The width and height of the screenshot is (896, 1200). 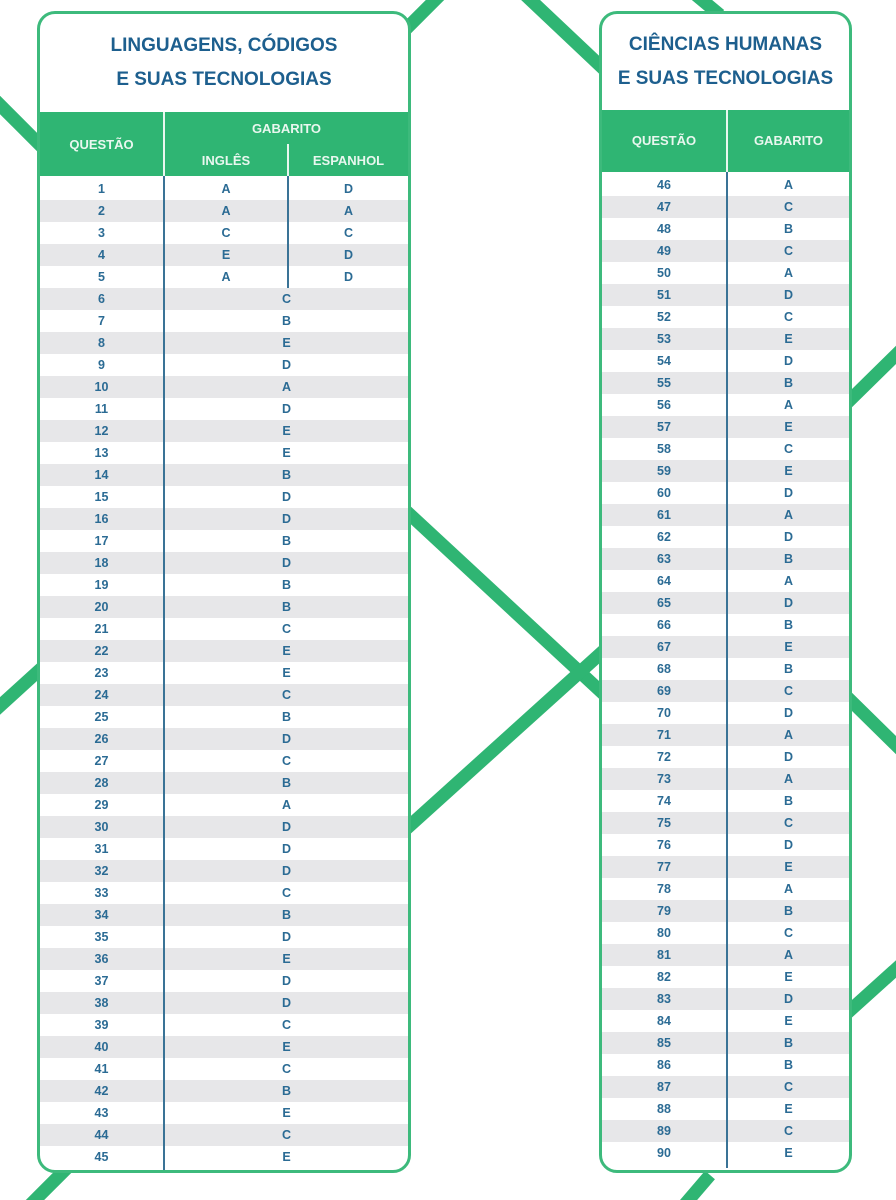 What do you see at coordinates (224, 387) in the screenshot?
I see `table-row: 10 A` at bounding box center [224, 387].